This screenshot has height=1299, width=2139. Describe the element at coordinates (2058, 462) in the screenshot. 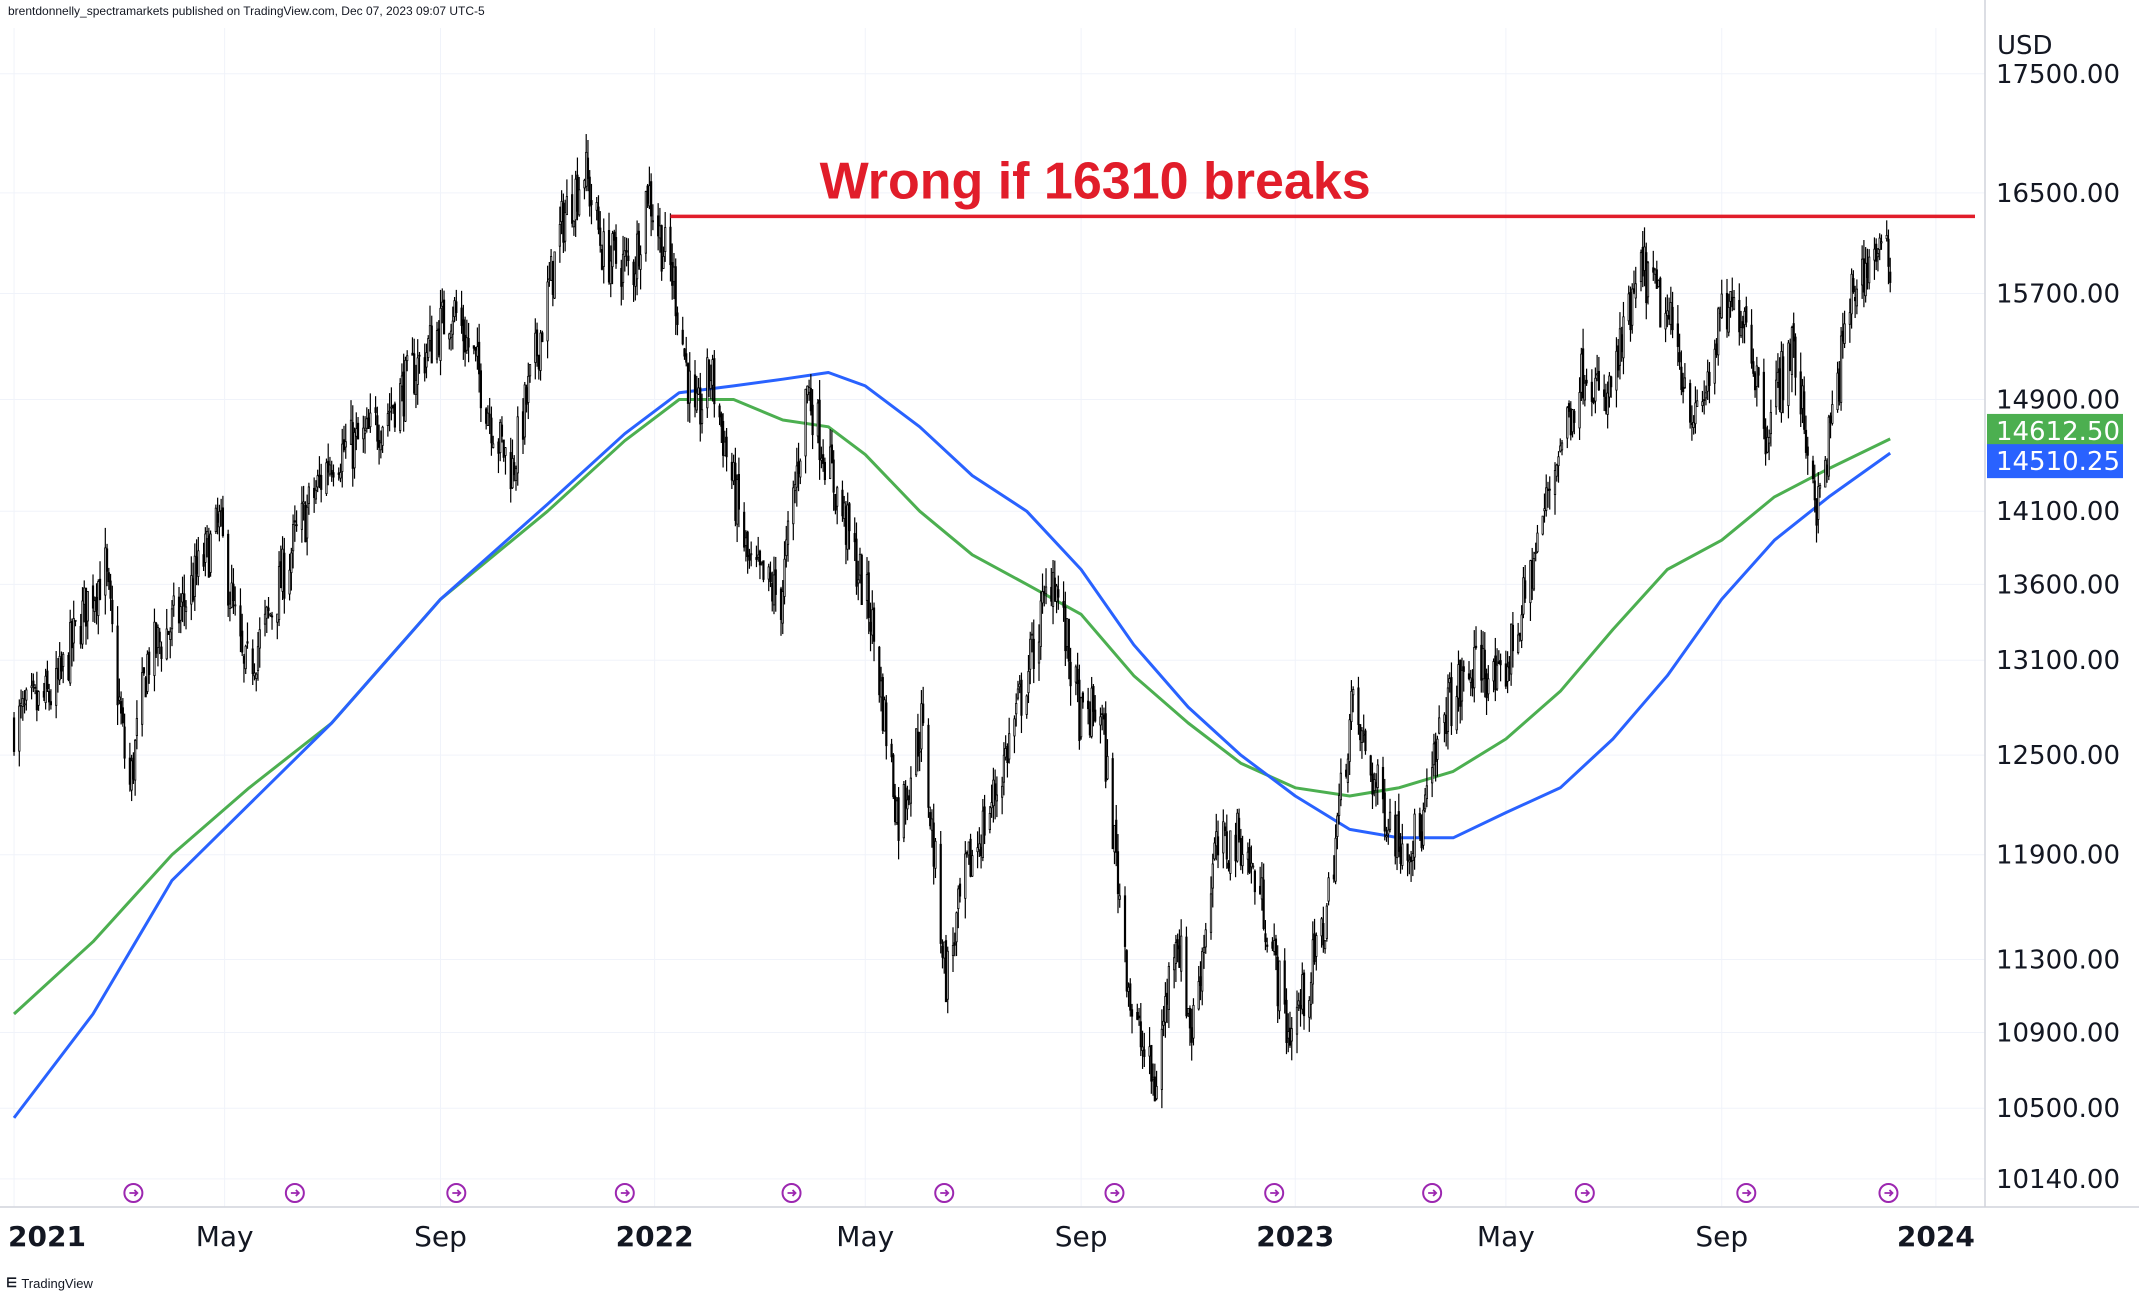

I see `price-badge-label: 14510.25` at that location.